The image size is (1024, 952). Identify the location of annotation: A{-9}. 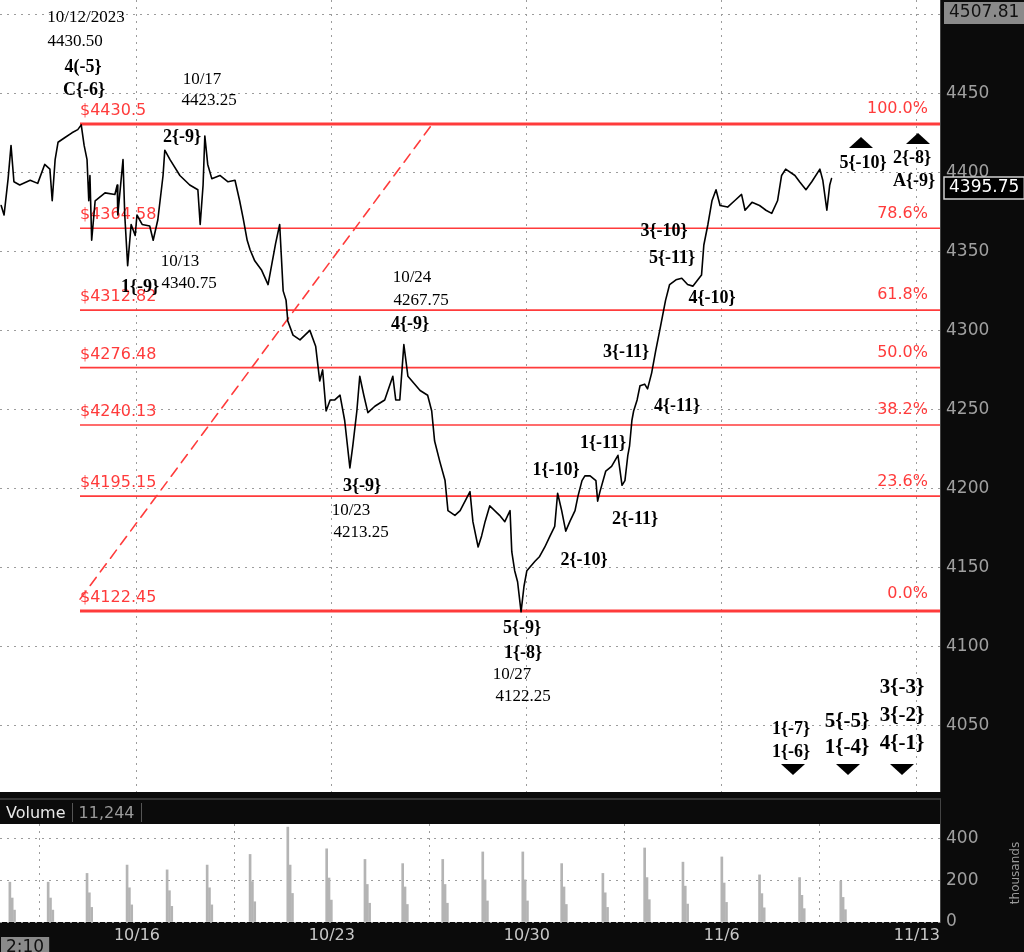
(914, 179).